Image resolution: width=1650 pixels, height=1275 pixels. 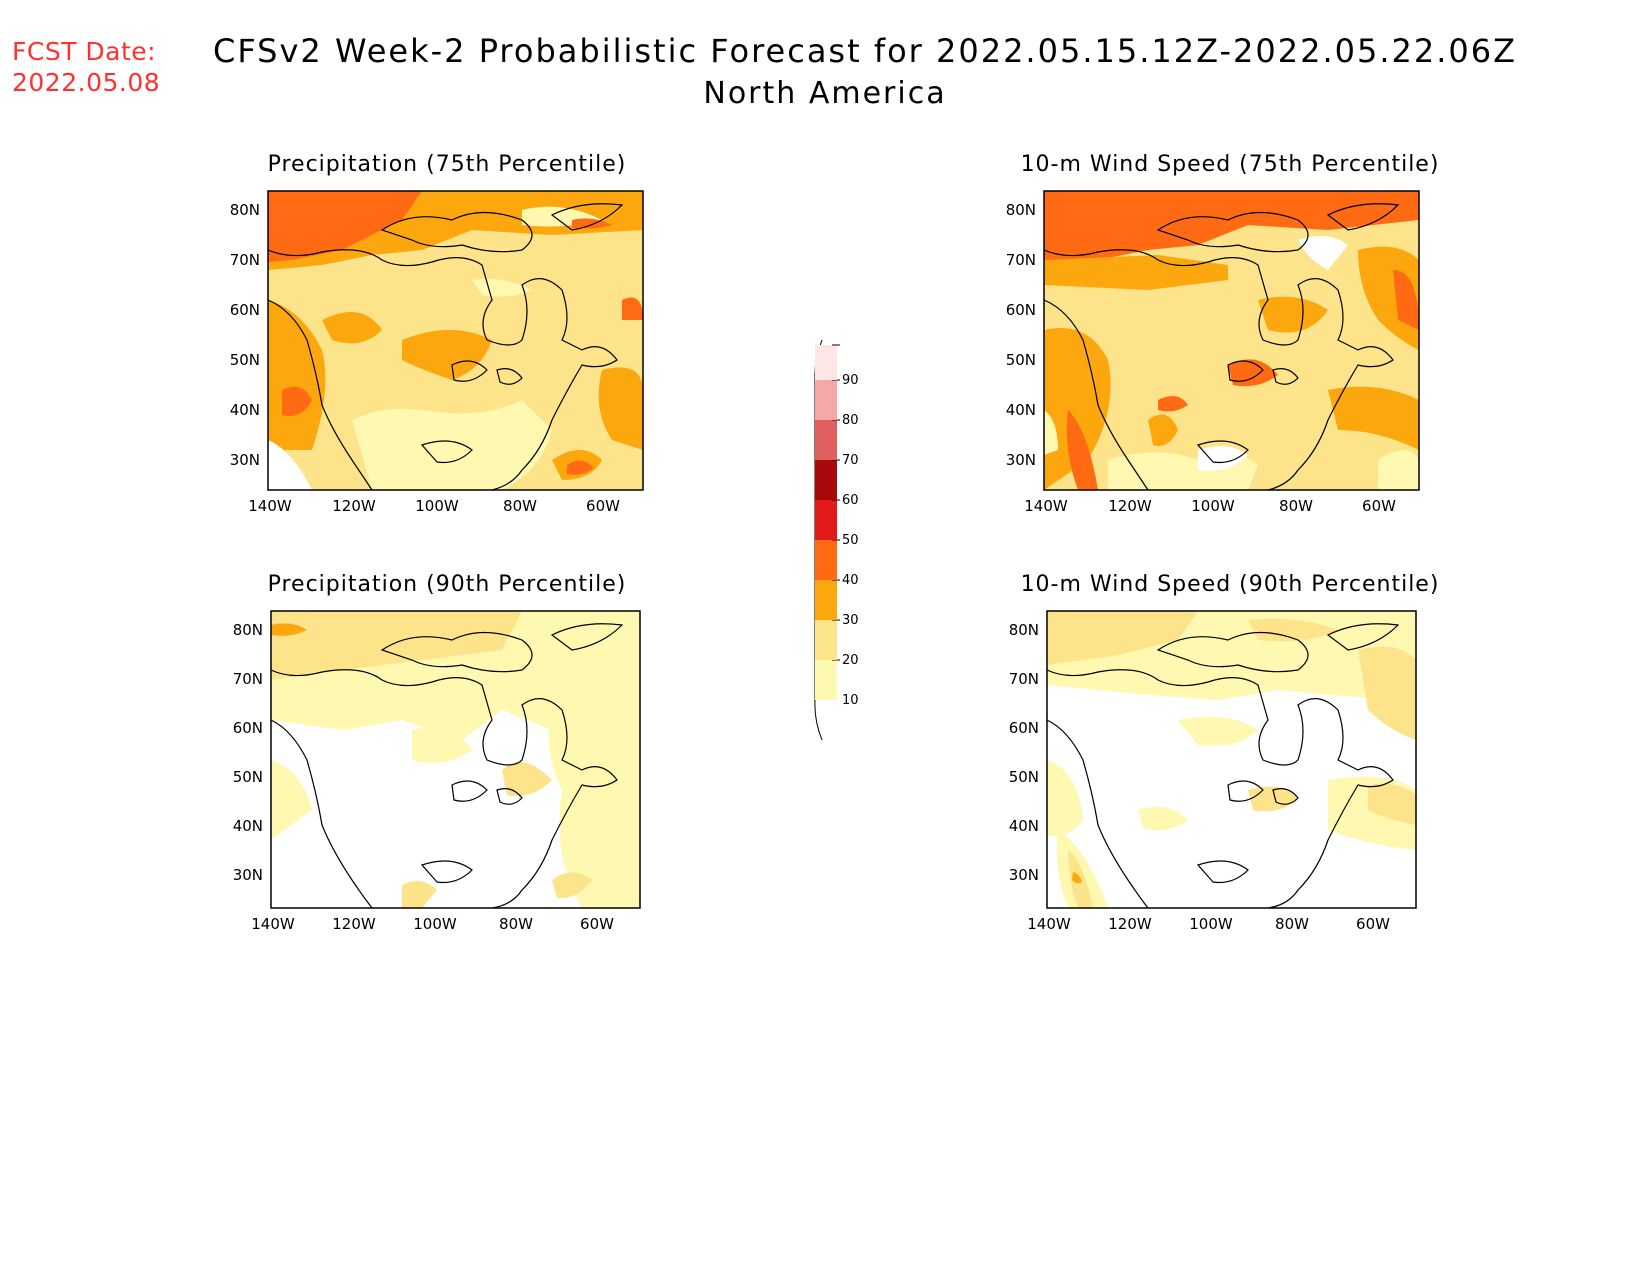 What do you see at coordinates (447, 584) in the screenshot?
I see `panel-title-precip-90: Precipitation (90th Percentile)` at bounding box center [447, 584].